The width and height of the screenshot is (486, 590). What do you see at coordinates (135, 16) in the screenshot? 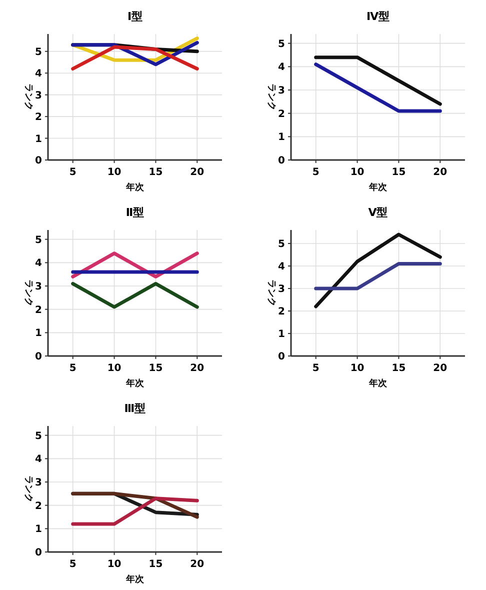
I see `chart-title: Ⅰ型` at bounding box center [135, 16].